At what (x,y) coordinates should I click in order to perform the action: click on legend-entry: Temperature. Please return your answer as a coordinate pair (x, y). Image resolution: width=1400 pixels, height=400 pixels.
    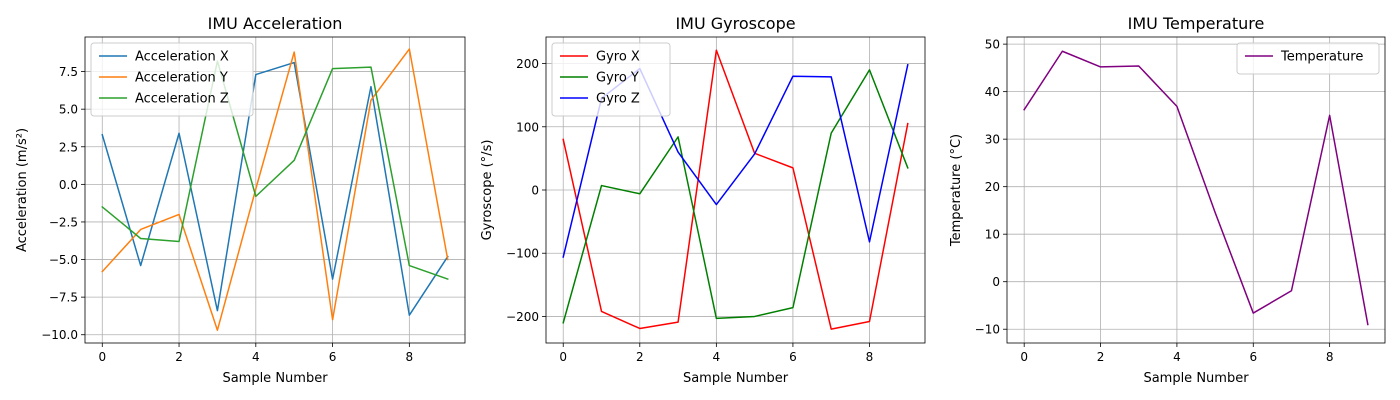
    Looking at the image, I should click on (1321, 57).